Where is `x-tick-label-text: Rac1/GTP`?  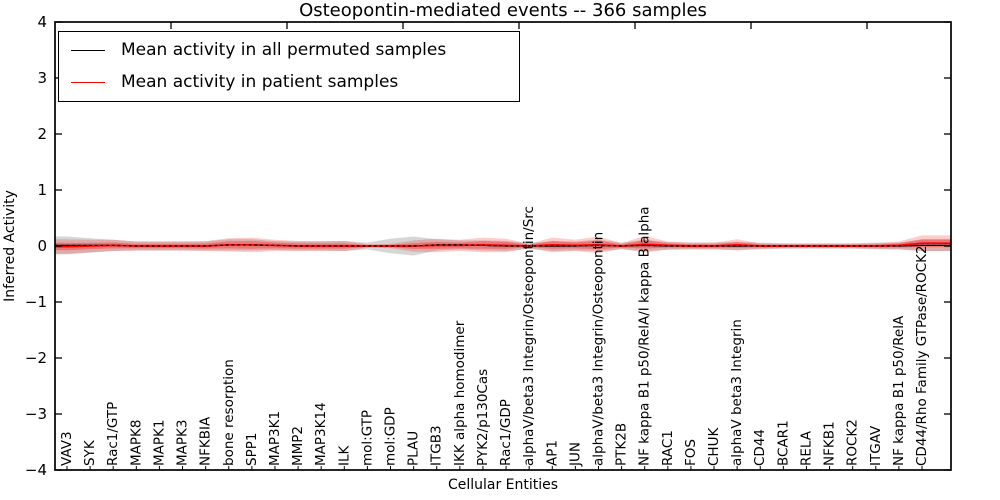
x-tick-label-text: Rac1/GTP is located at coordinates (113, 434).